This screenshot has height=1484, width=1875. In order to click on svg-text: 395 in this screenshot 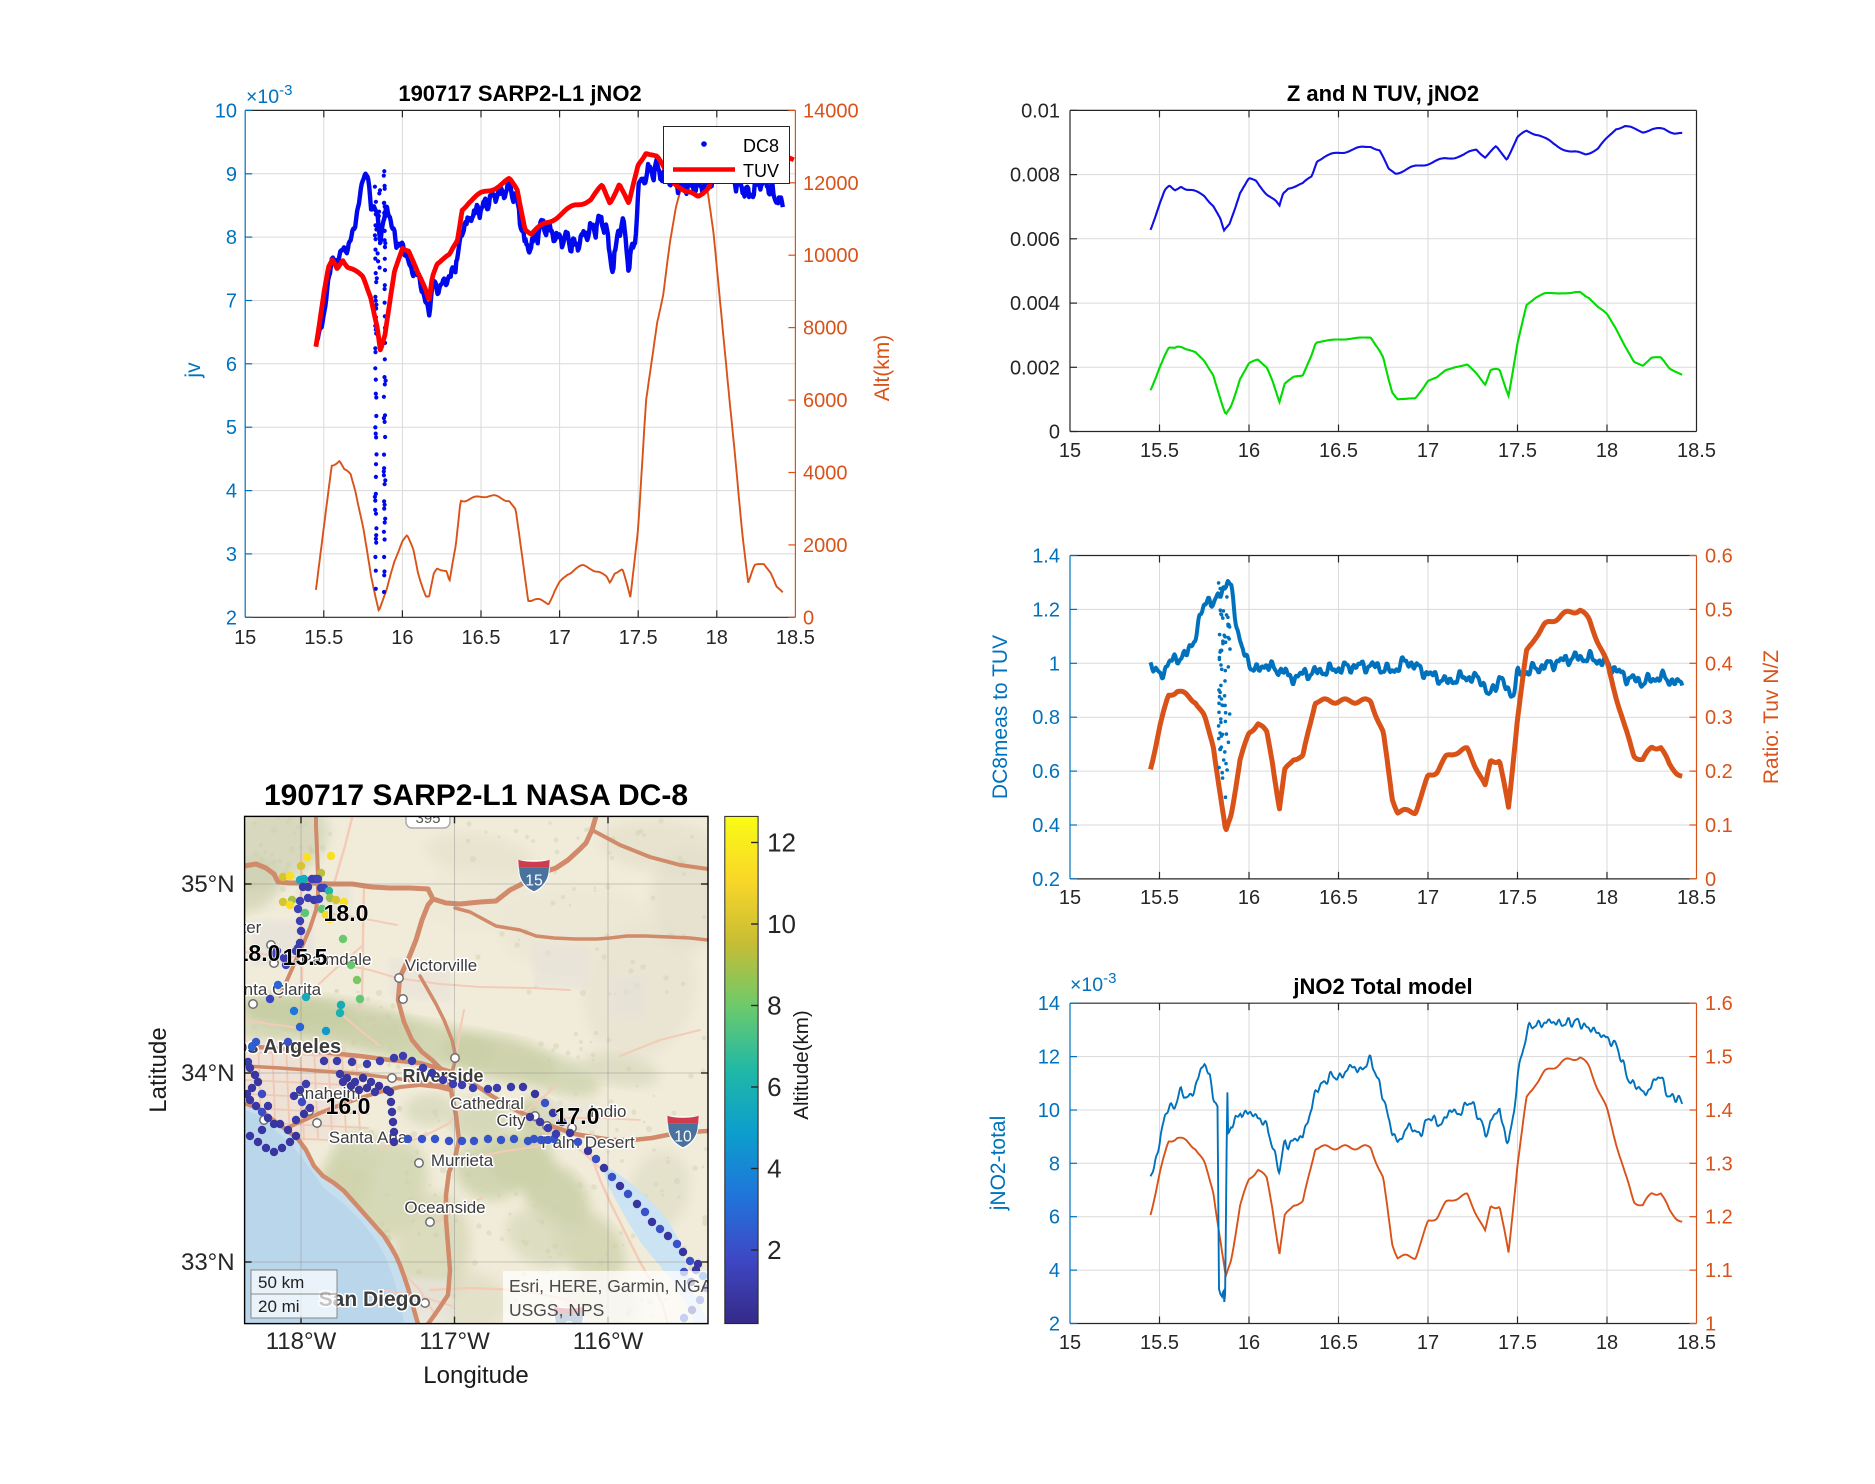, I will do `click(427, 818)`.